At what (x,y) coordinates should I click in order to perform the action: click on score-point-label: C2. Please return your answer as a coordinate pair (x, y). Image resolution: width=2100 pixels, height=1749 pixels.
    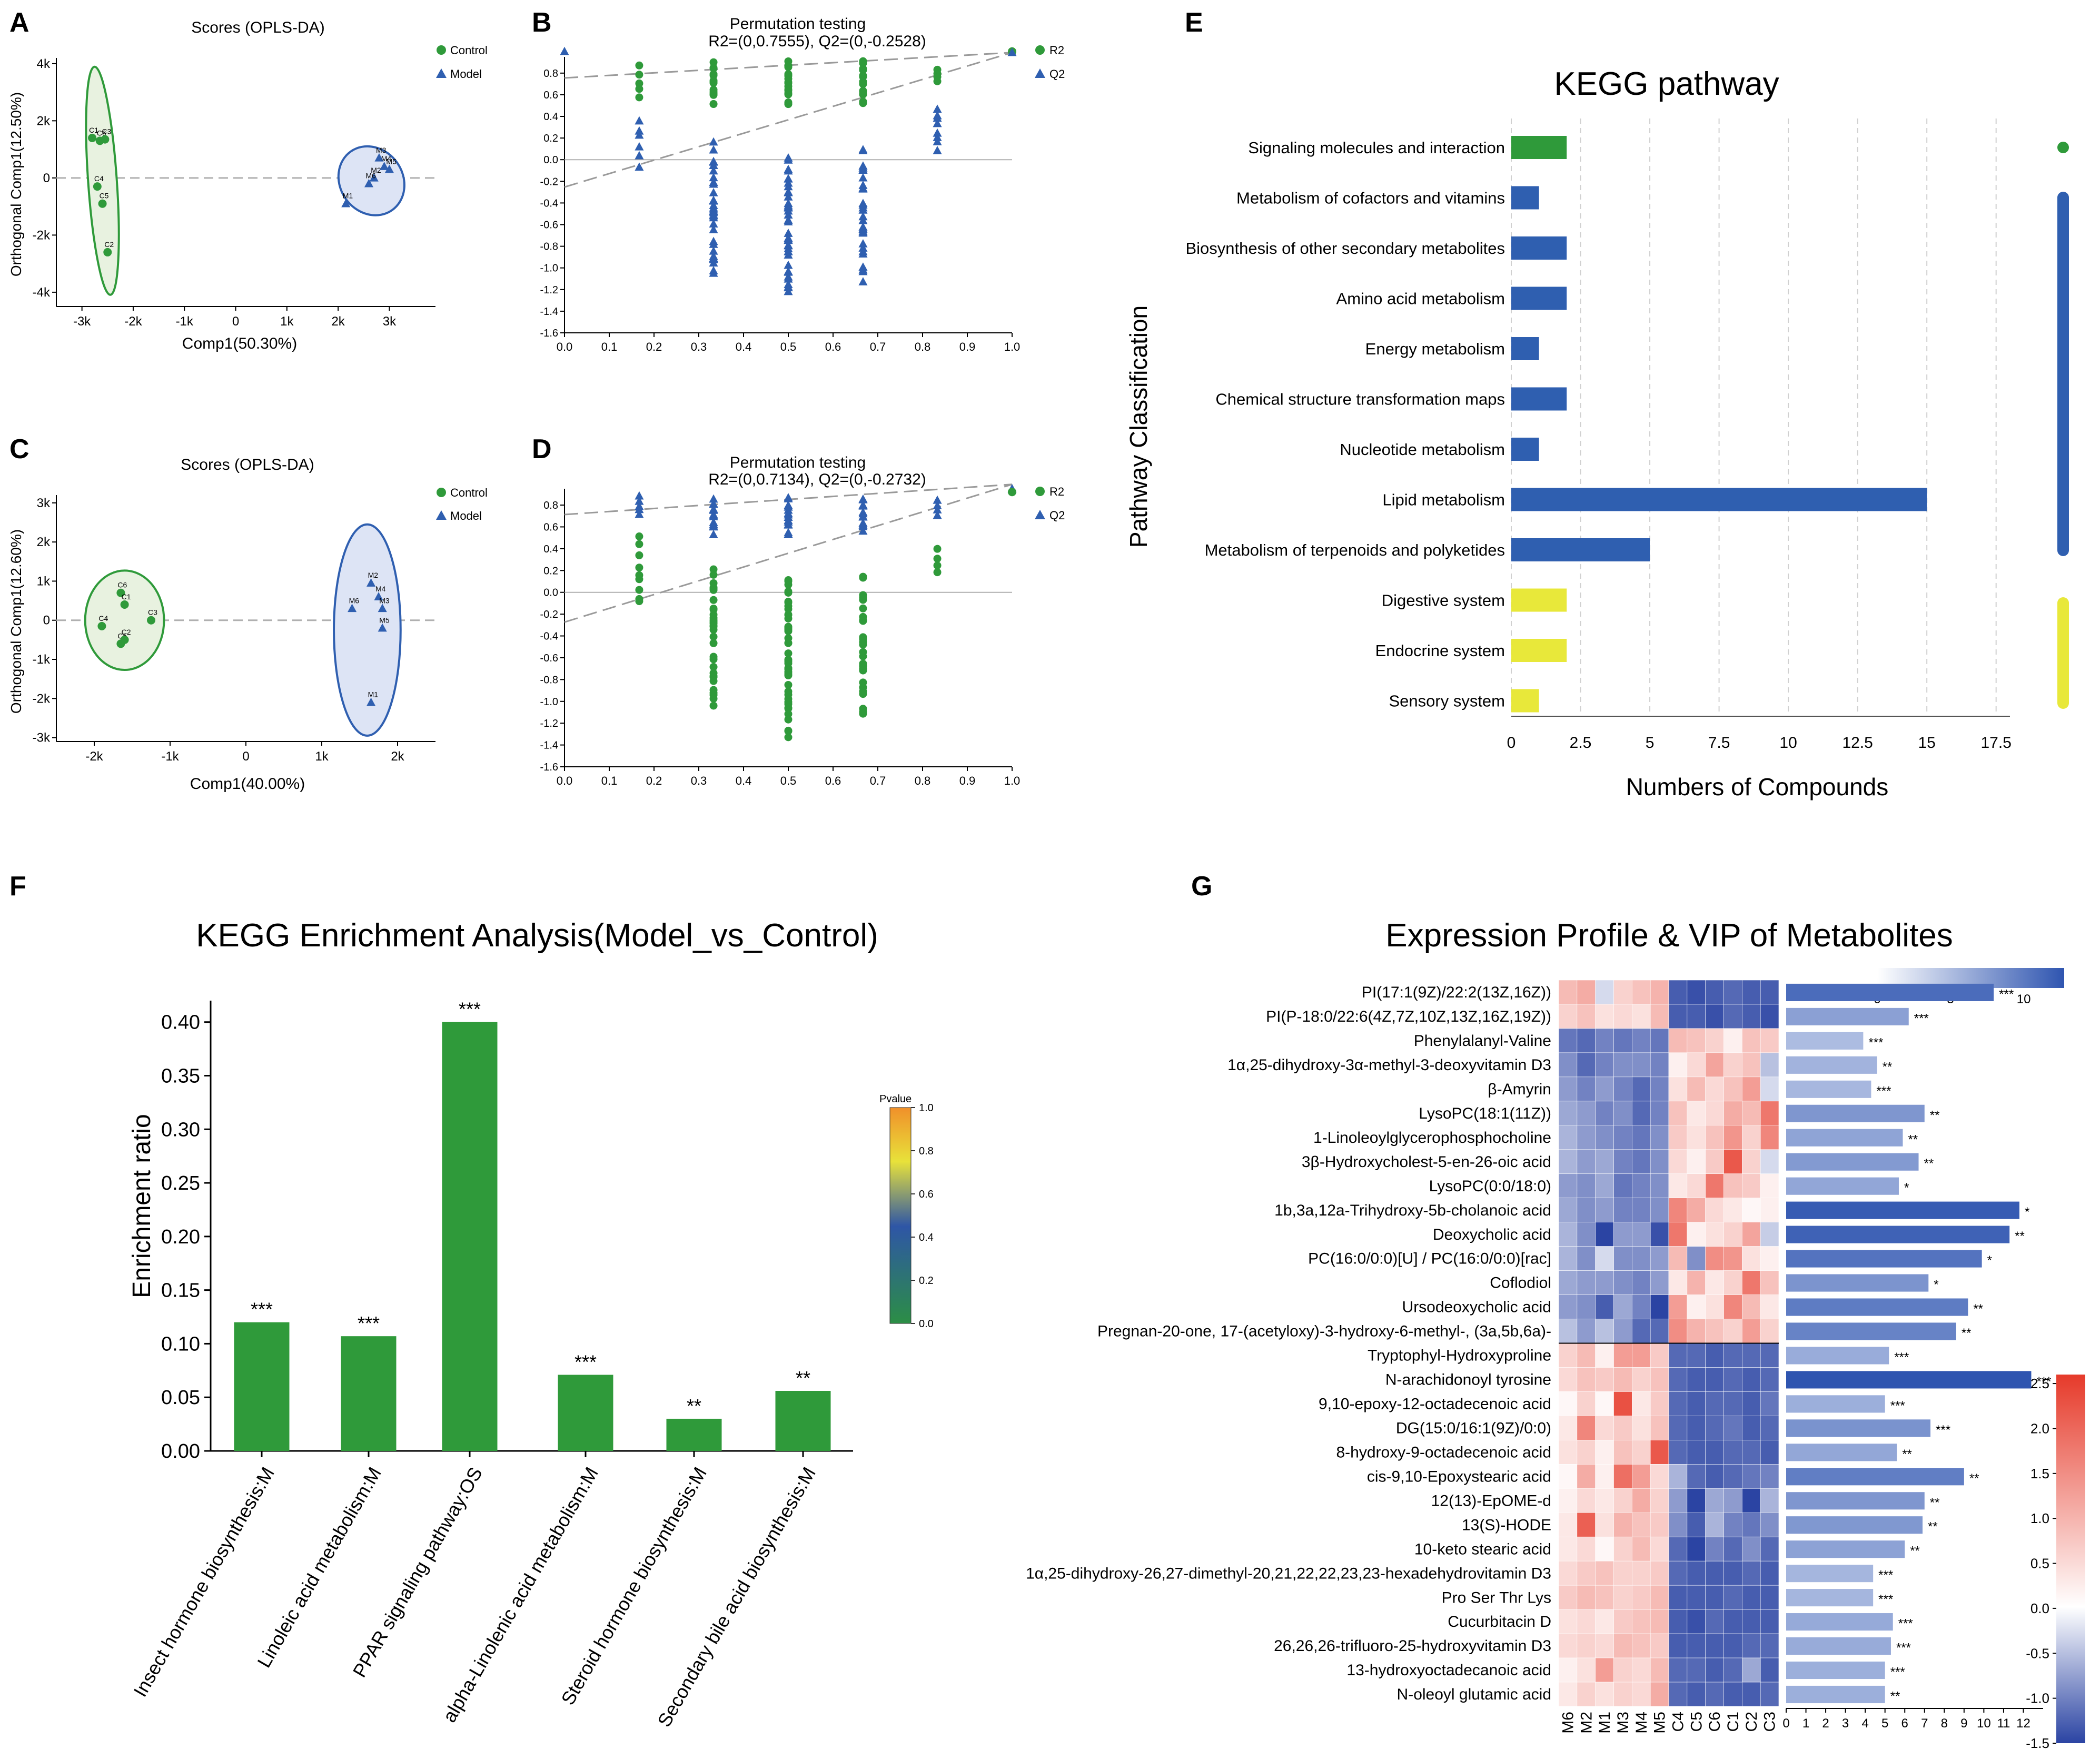
    Looking at the image, I should click on (127, 632).